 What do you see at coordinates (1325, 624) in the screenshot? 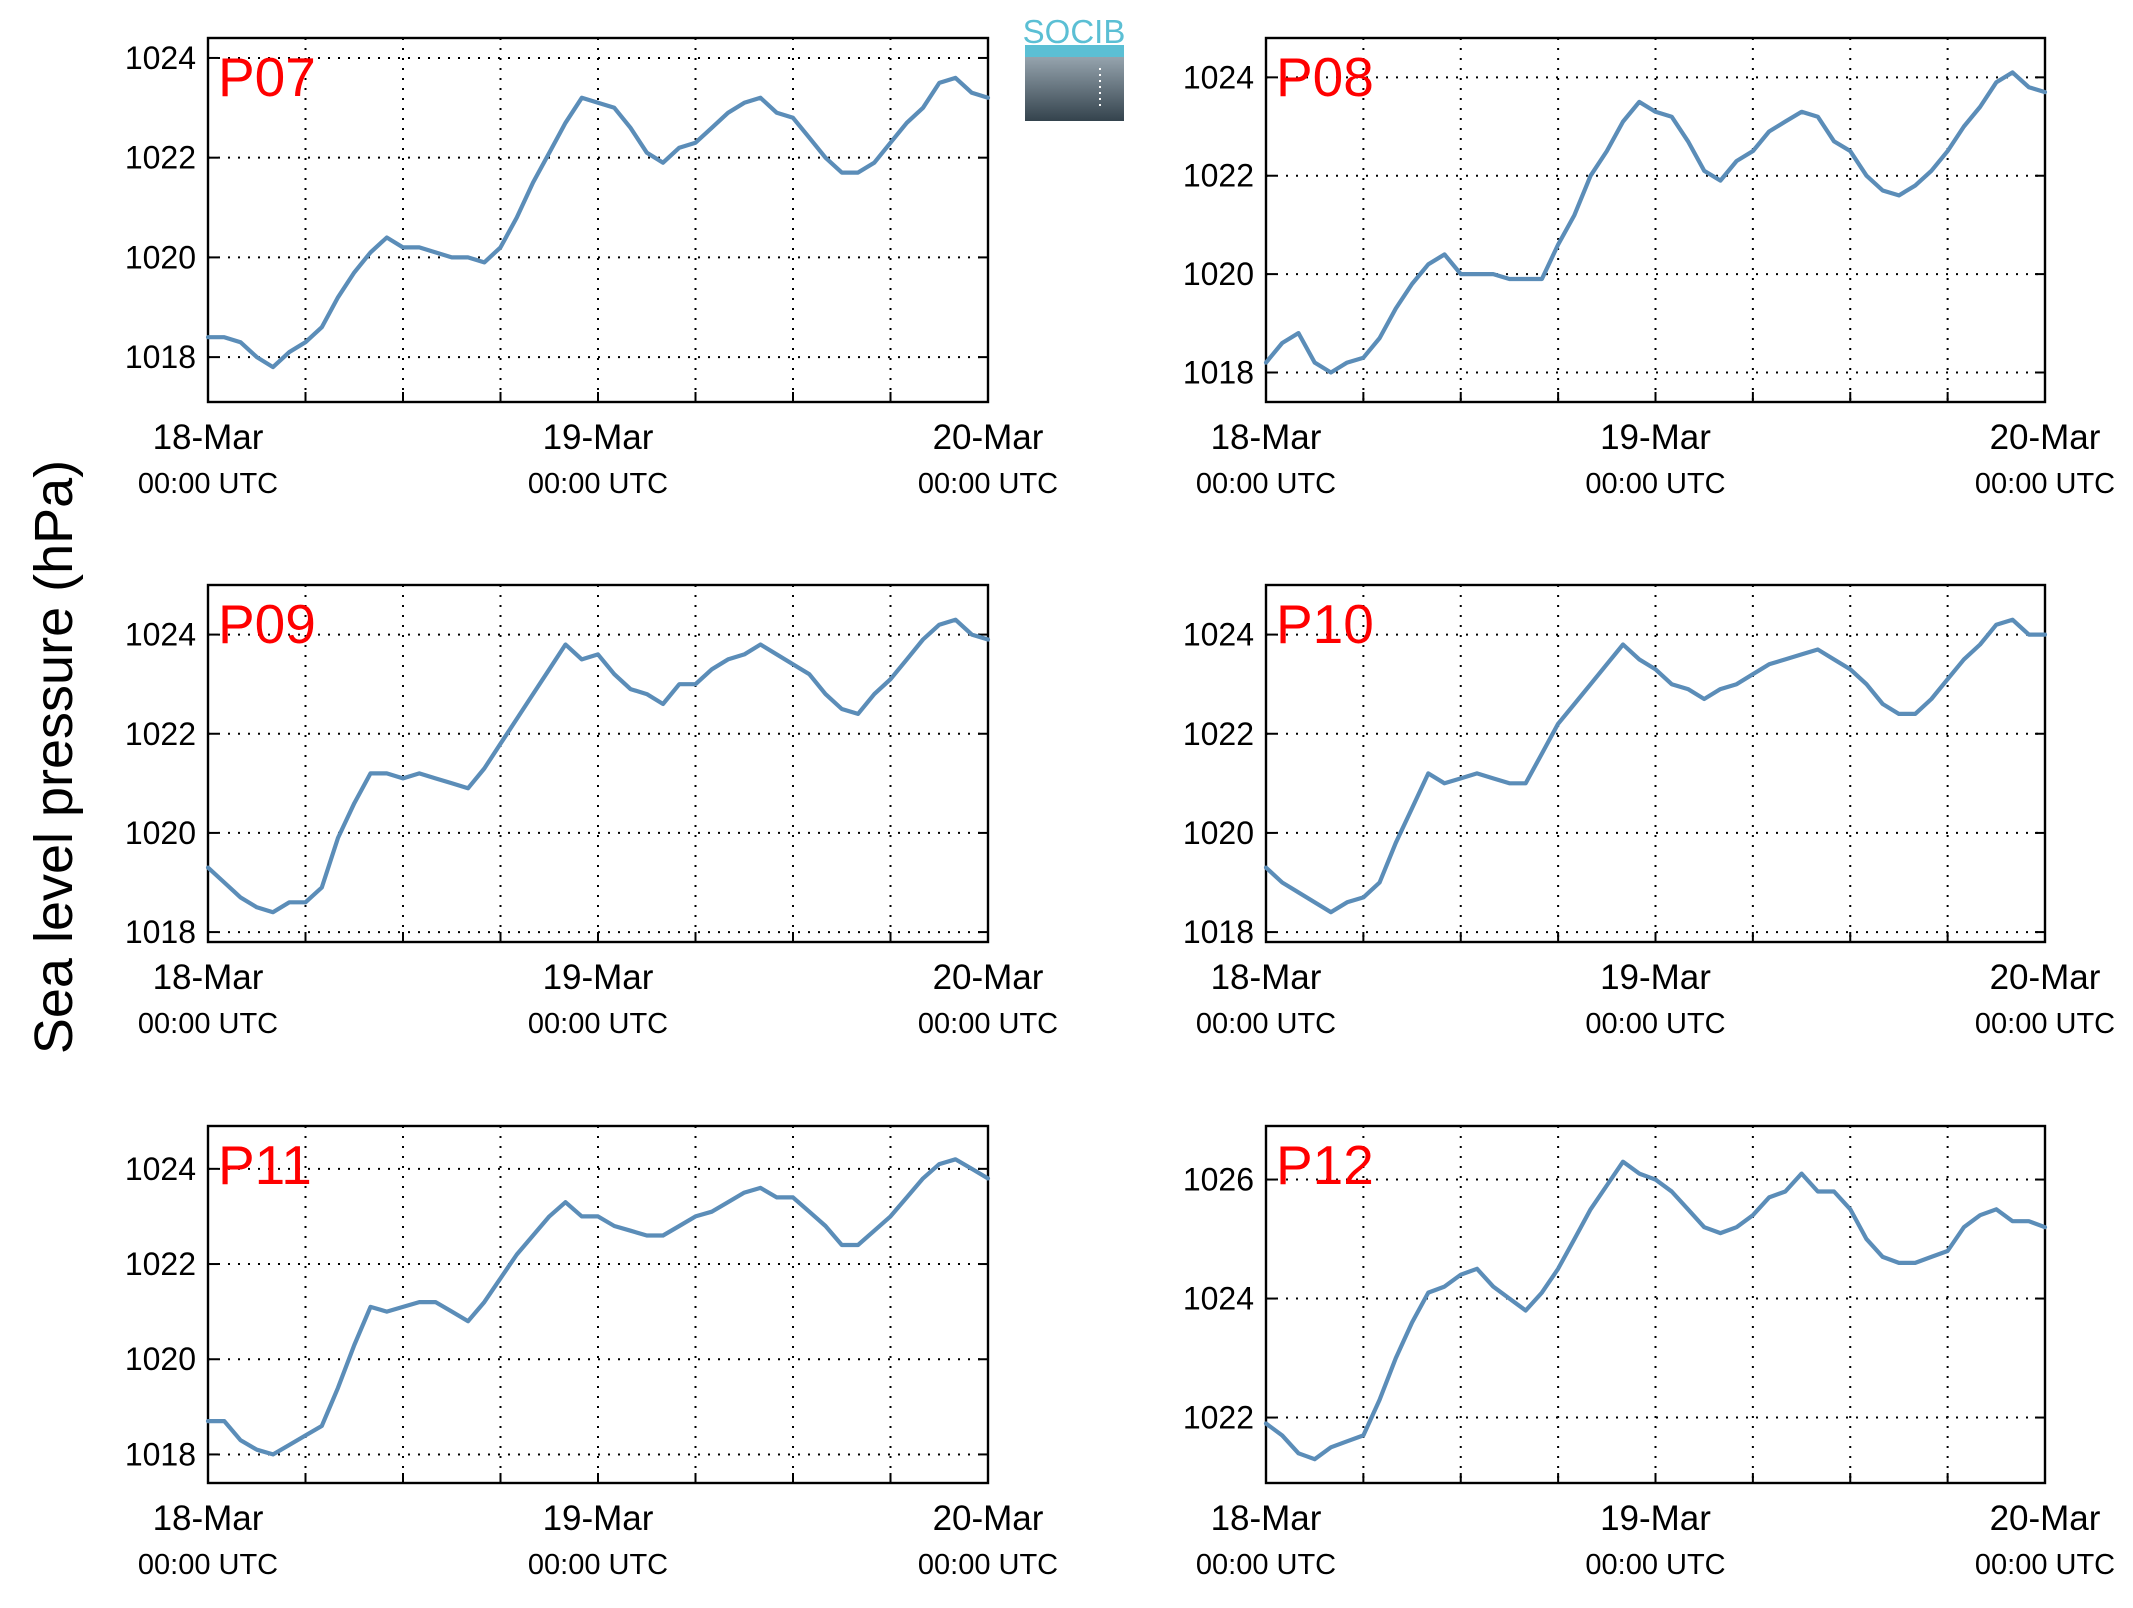
I see `panel-label: P10` at bounding box center [1325, 624].